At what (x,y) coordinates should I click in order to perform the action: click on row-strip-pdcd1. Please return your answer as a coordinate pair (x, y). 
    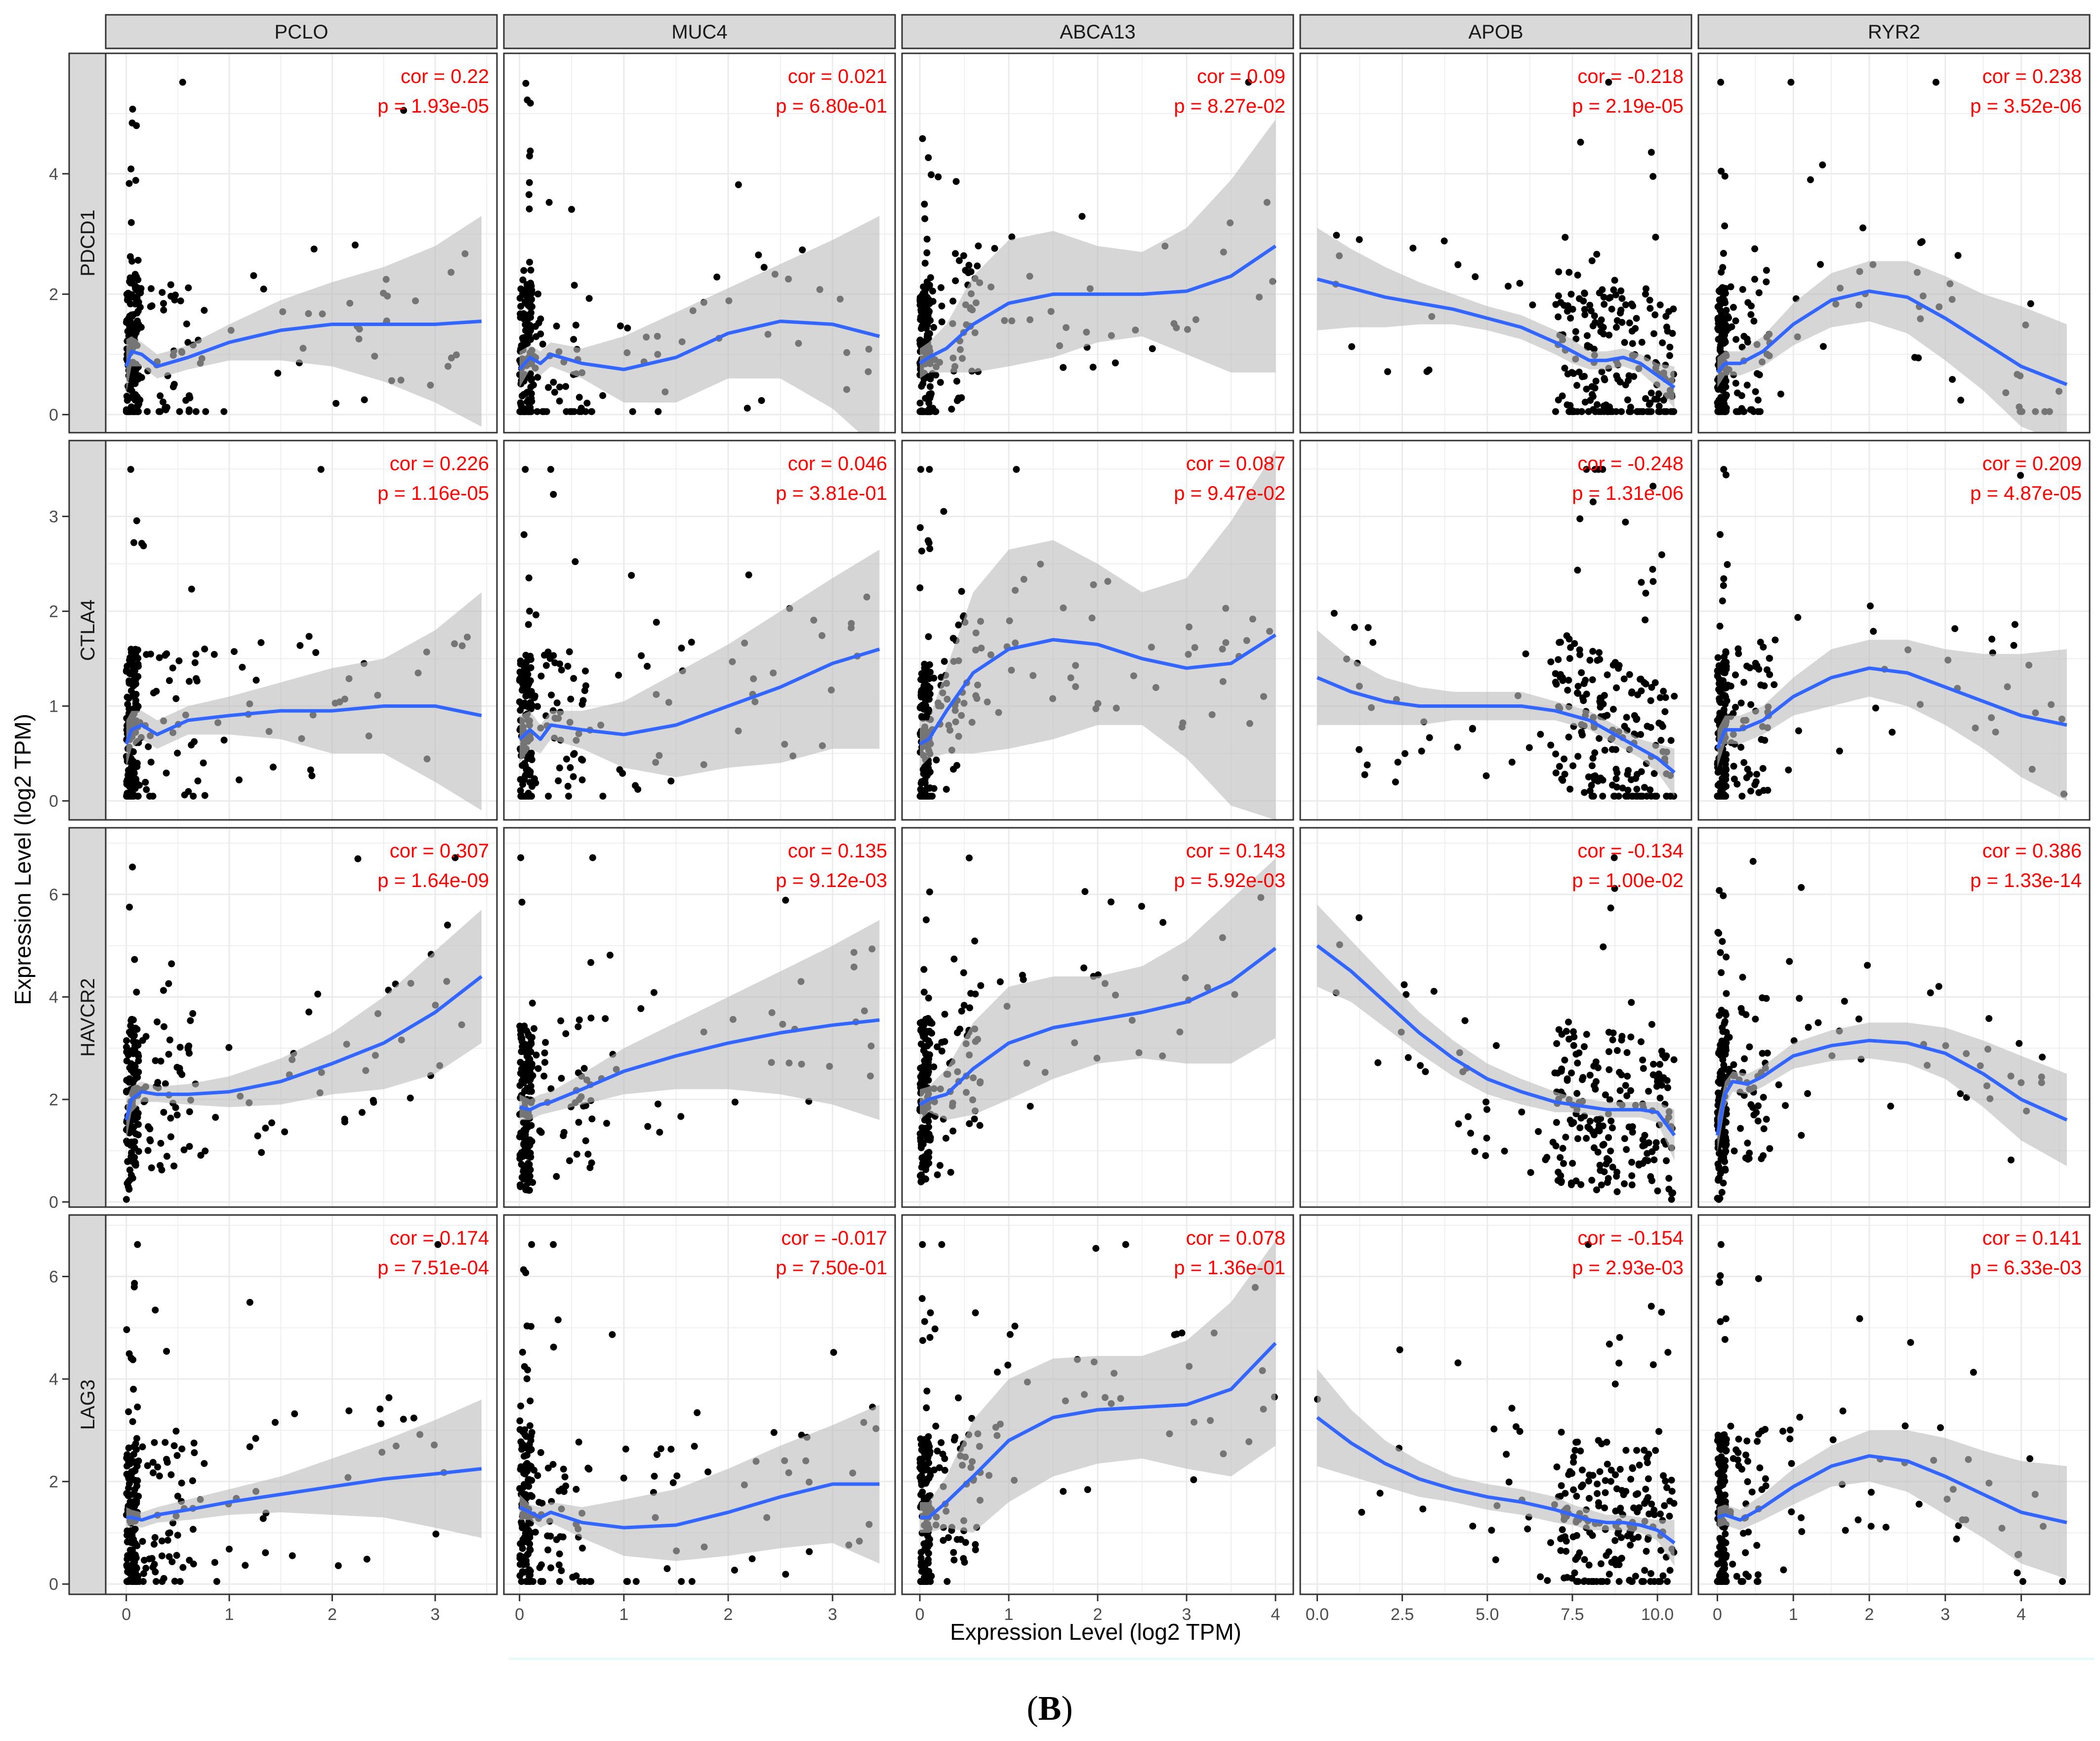
    Looking at the image, I should click on (88, 243).